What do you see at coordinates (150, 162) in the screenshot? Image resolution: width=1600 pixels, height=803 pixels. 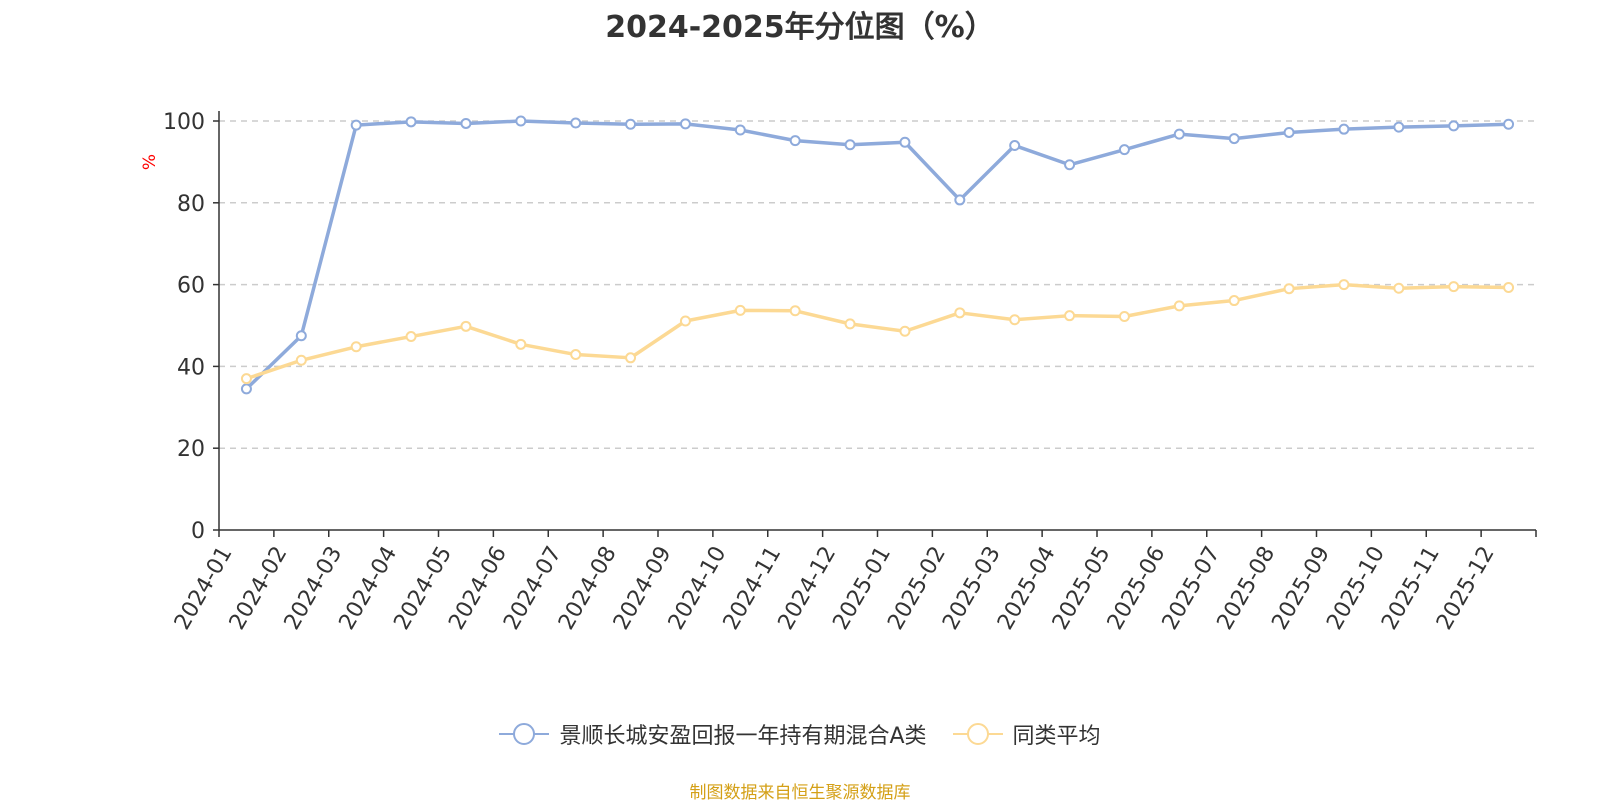 I see `y-axis-label: %` at bounding box center [150, 162].